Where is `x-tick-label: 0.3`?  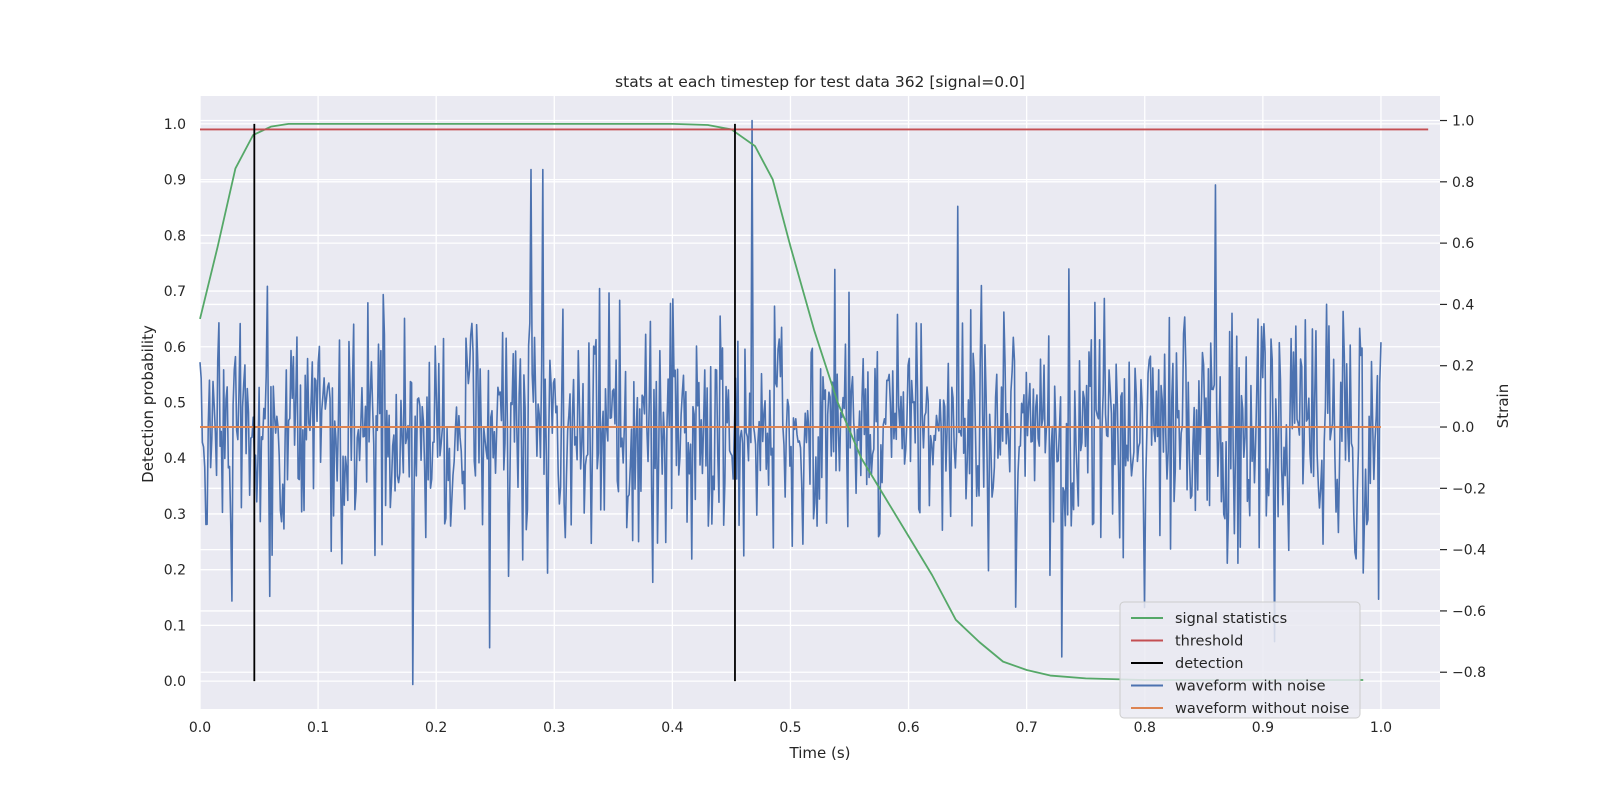 x-tick-label: 0.3 is located at coordinates (554, 728).